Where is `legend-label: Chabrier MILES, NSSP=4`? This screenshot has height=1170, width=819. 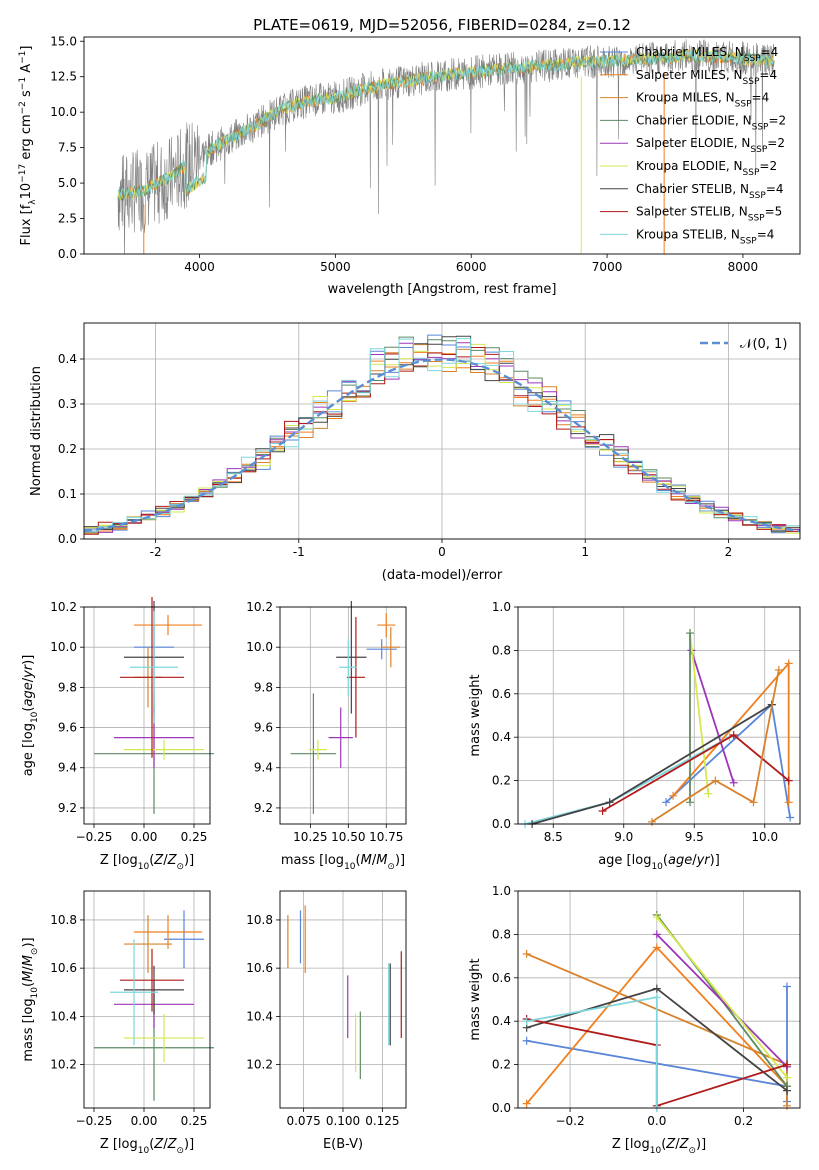 legend-label: Chabrier MILES, NSSP=4 is located at coordinates (707, 54).